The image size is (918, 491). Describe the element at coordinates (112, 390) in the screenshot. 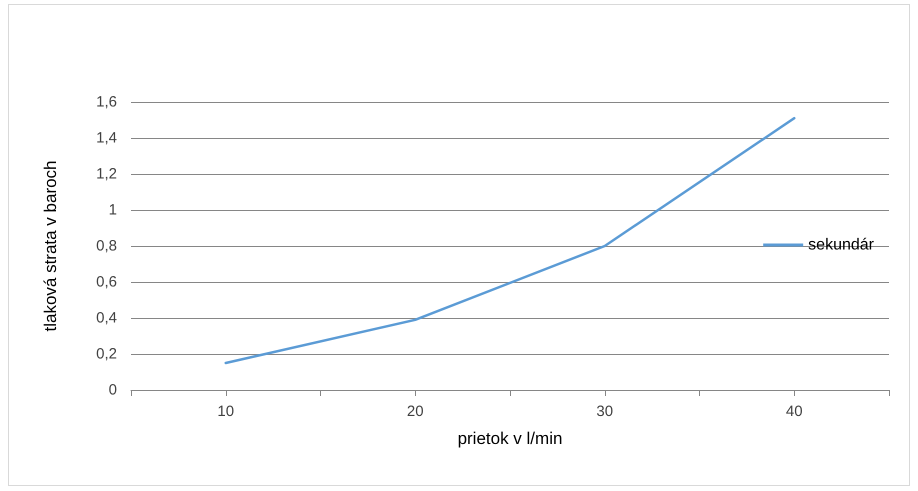

I see `y-tick-label: 0` at that location.